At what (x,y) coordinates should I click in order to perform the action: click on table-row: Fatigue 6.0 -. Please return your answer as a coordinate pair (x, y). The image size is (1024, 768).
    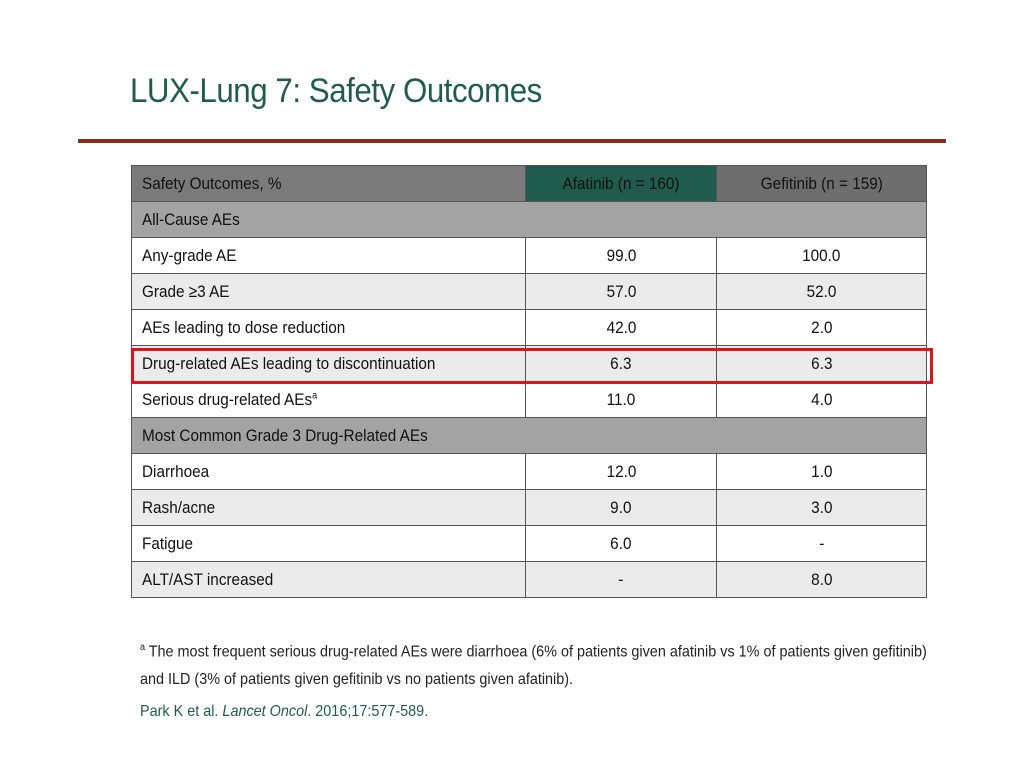
    Looking at the image, I should click on (528, 543).